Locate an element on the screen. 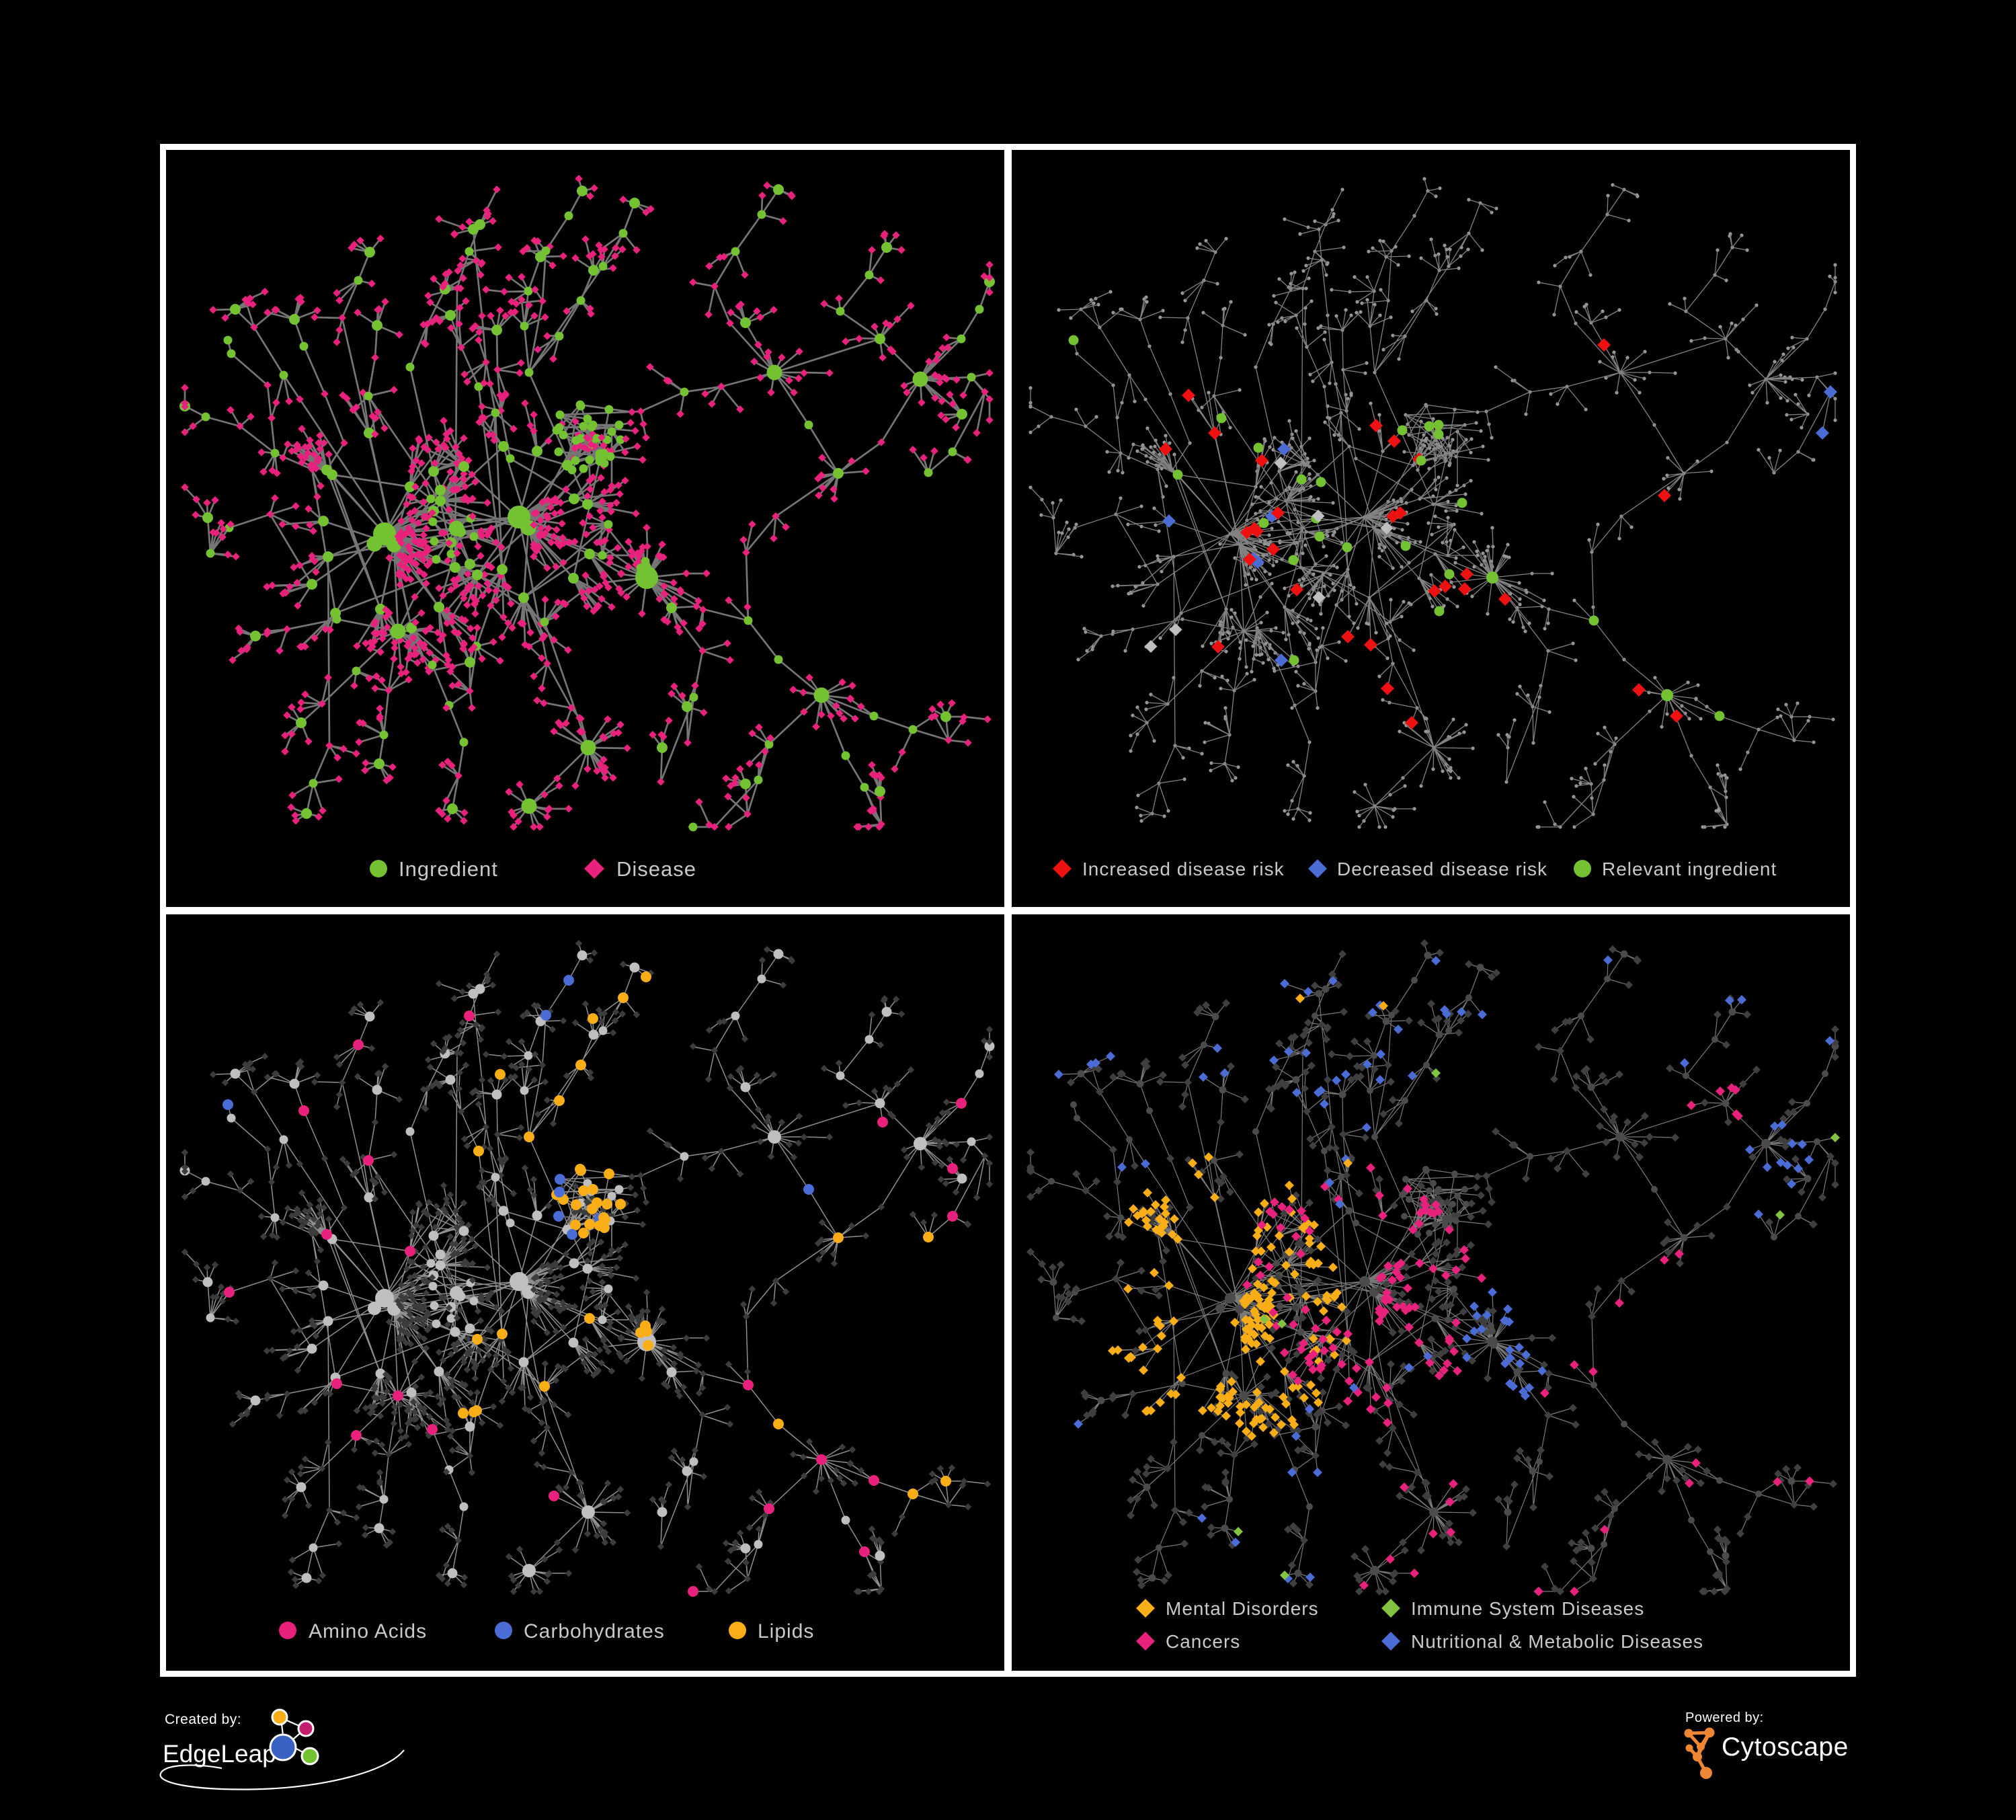 This screenshot has width=2016, height=1820. svg-text: Decreased disease risk is located at coordinates (1442, 869).